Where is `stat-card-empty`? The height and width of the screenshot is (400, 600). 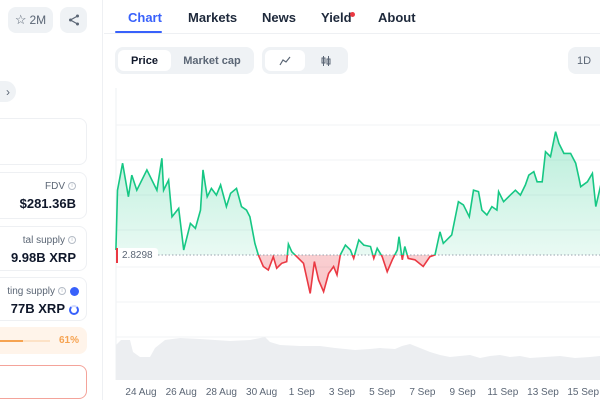 stat-card-empty is located at coordinates (43, 141).